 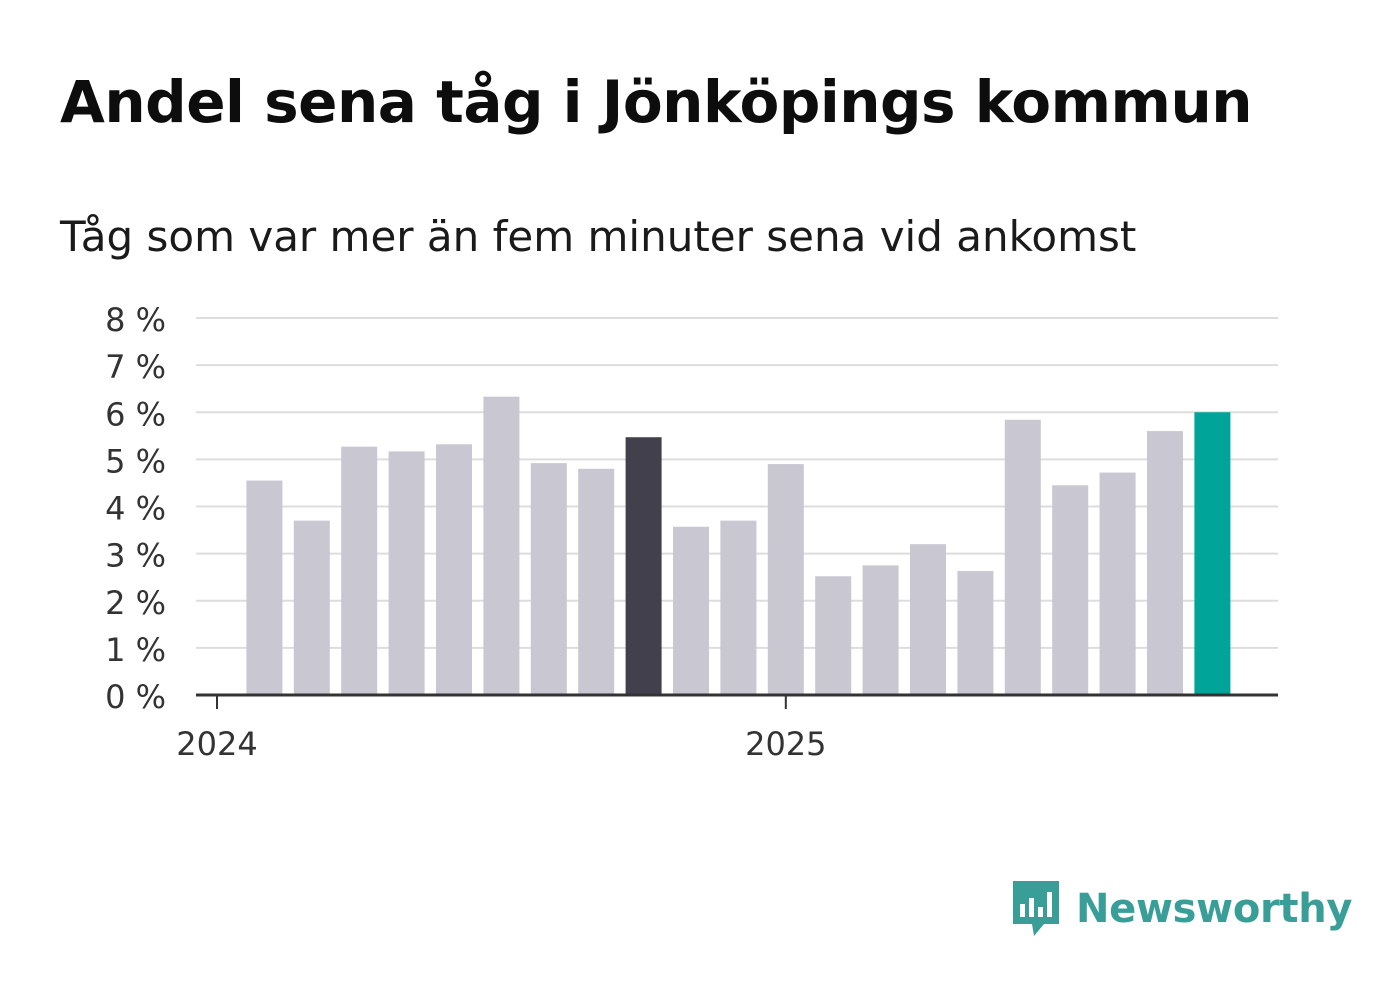 What do you see at coordinates (135, 414) in the screenshot?
I see `y-tick-label: 6 %` at bounding box center [135, 414].